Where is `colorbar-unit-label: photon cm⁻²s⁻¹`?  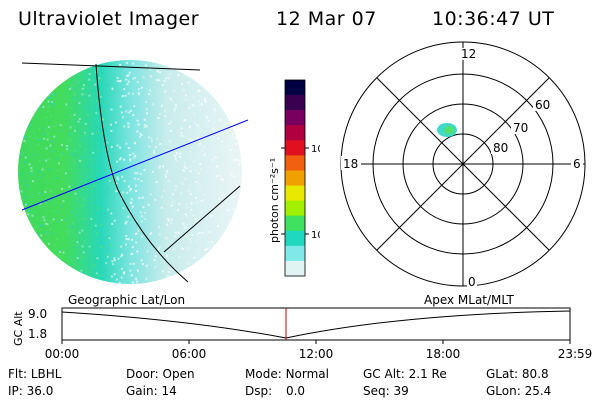 colorbar-unit-label: photon cm⁻²s⁻¹ is located at coordinates (274, 200).